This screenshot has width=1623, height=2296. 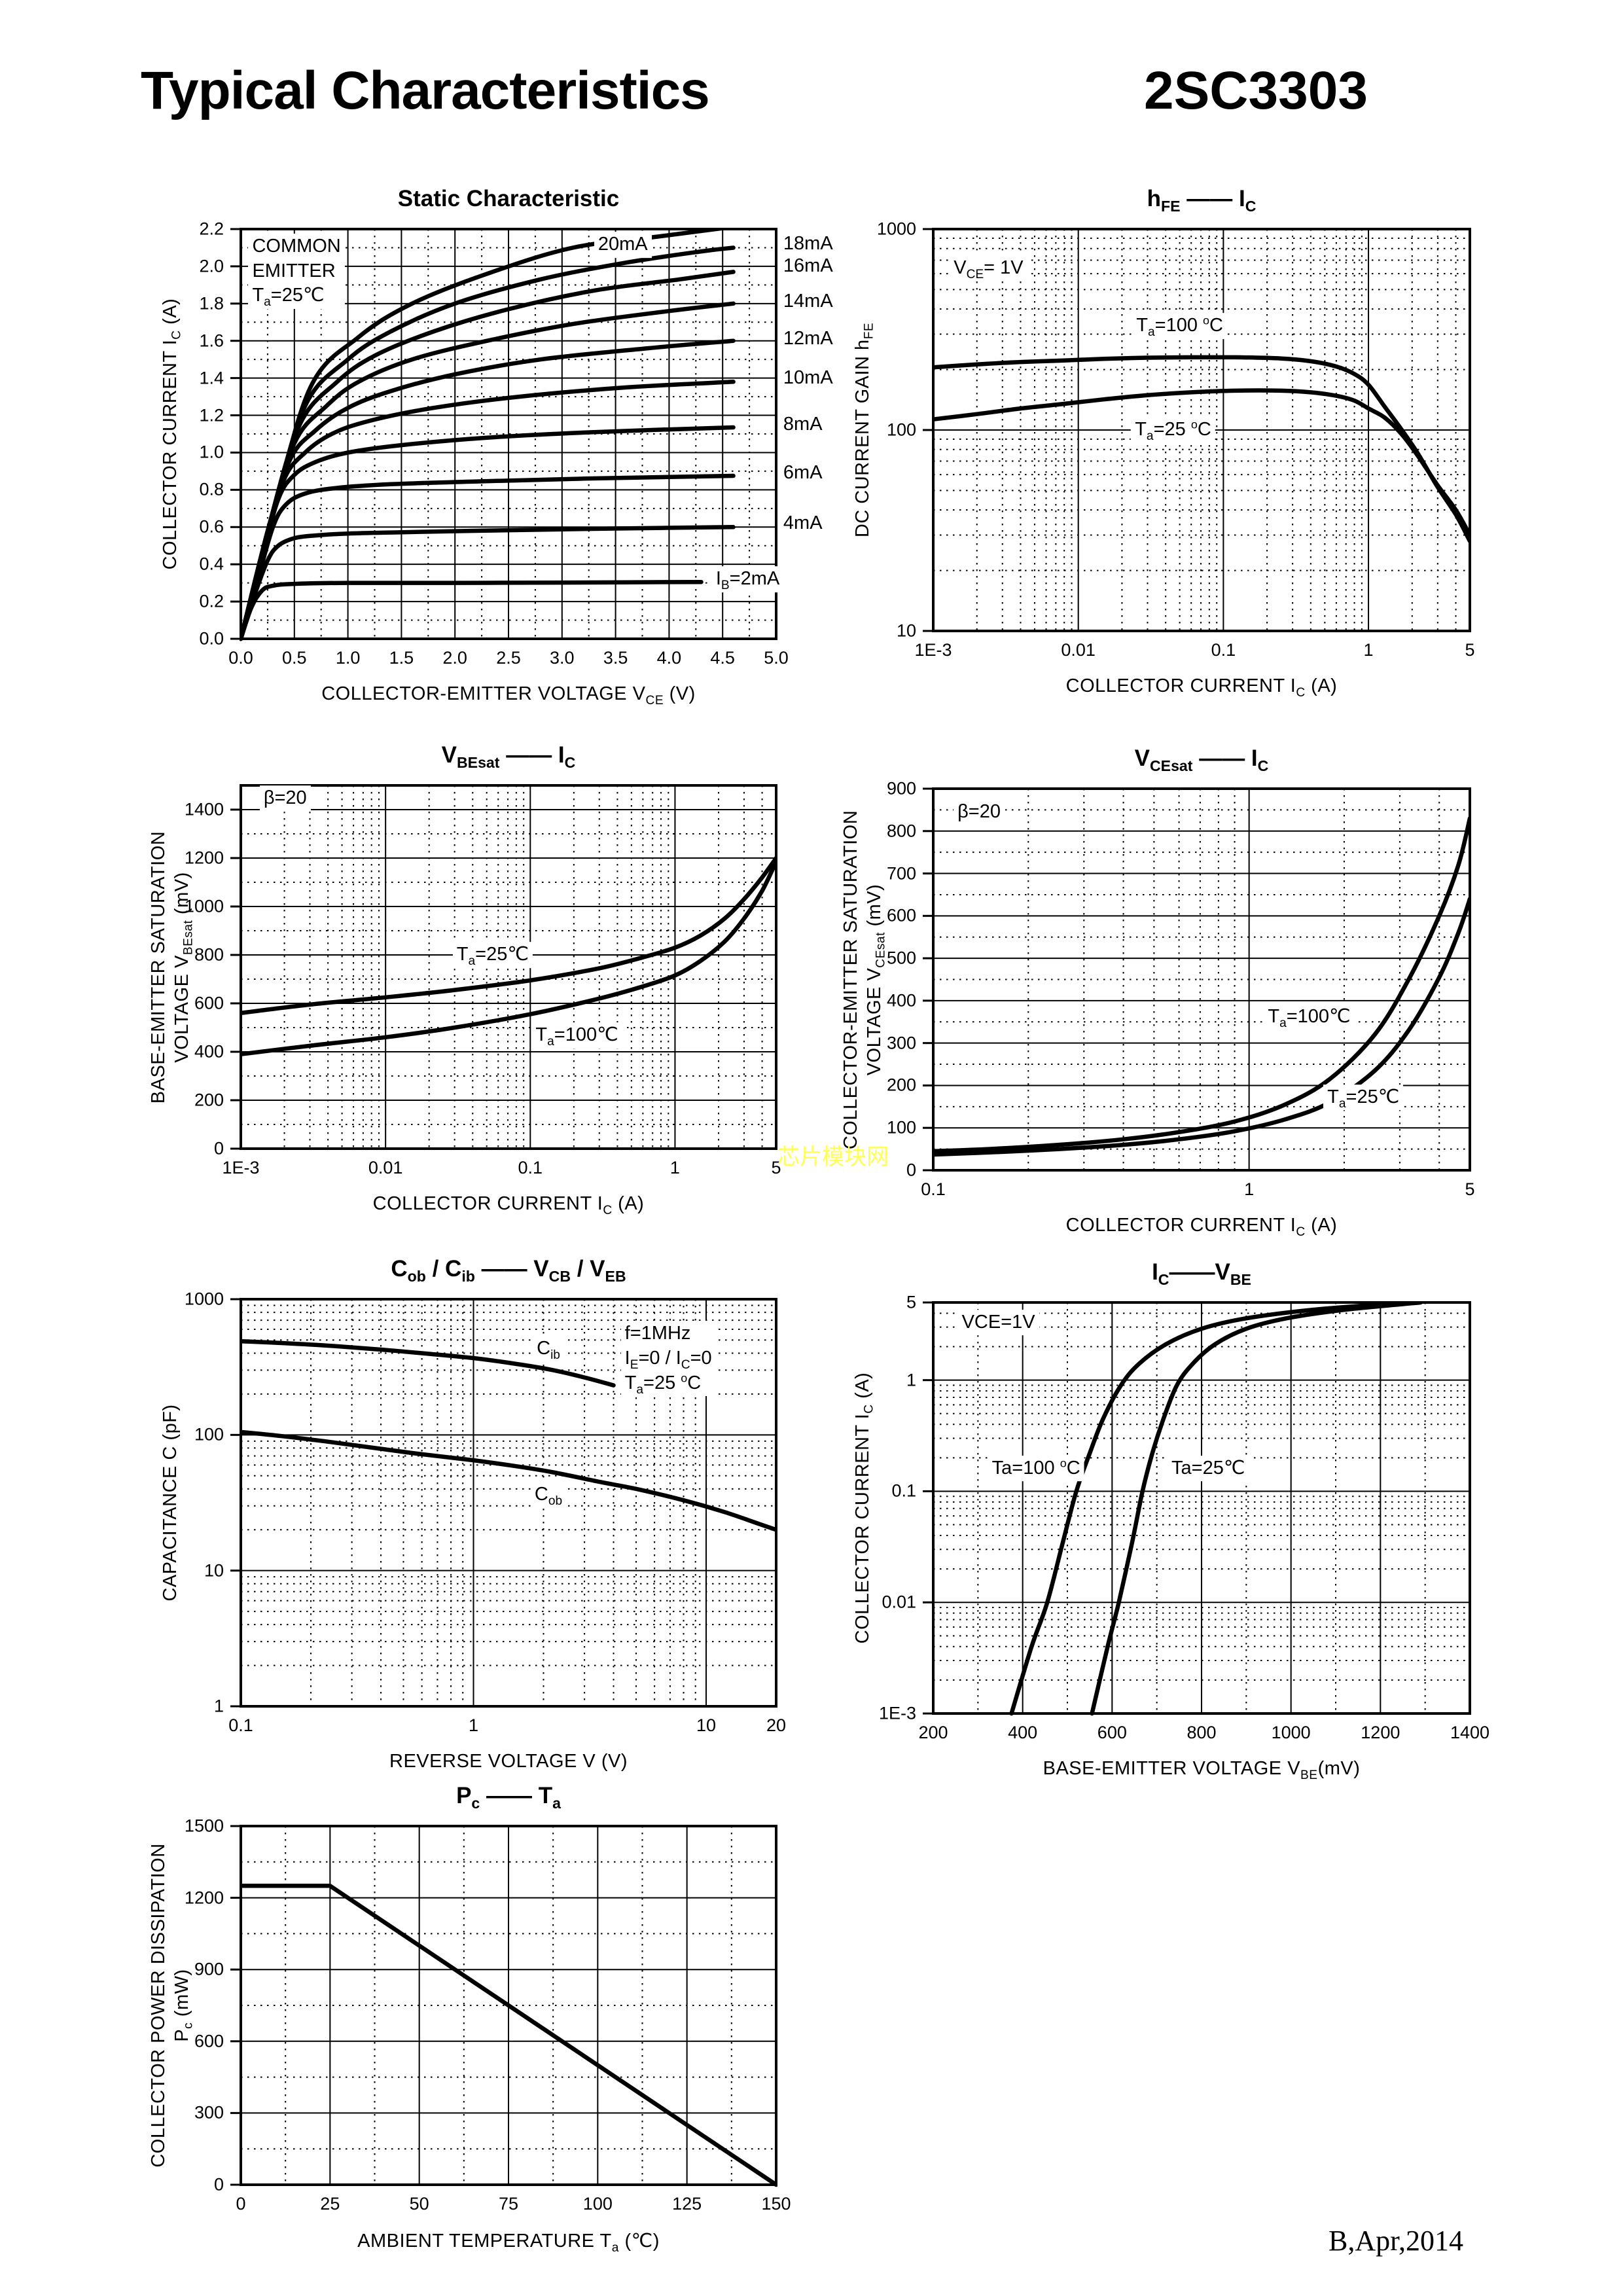 I want to click on plot-area-icvbe, so click(x=1197, y=1508).